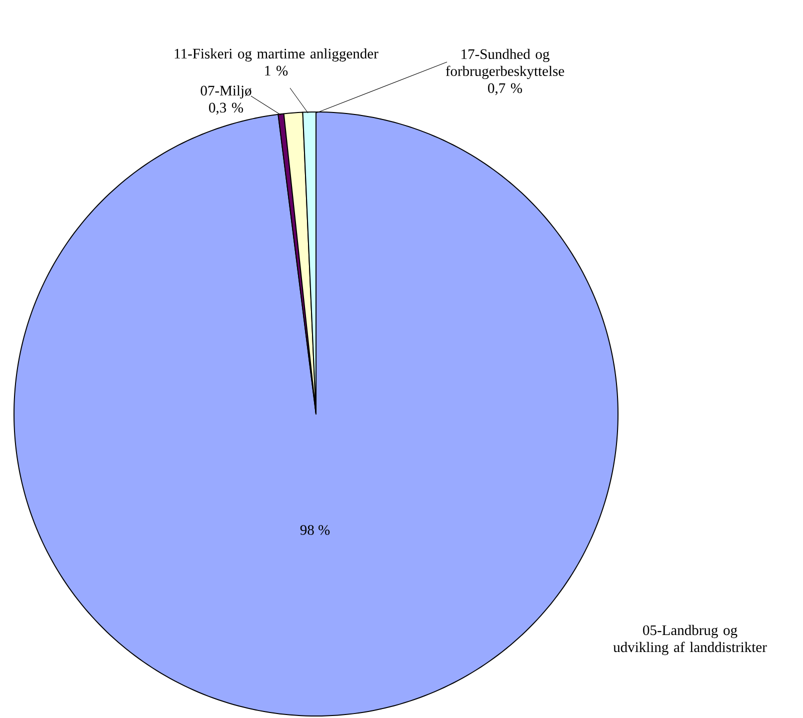  I want to click on slice-label: 05-Landbrug og udvikling af landdistrikter, so click(690, 640).